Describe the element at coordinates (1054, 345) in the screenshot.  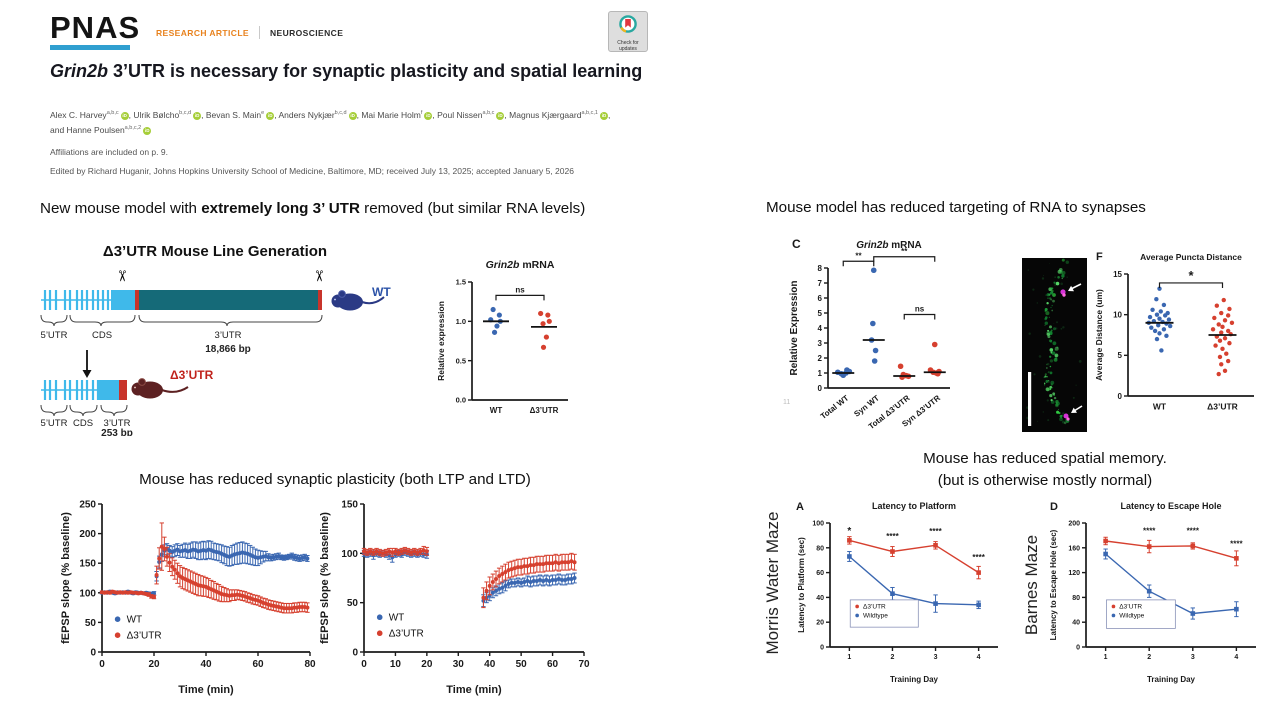
I see `dendrite-micrograph` at that location.